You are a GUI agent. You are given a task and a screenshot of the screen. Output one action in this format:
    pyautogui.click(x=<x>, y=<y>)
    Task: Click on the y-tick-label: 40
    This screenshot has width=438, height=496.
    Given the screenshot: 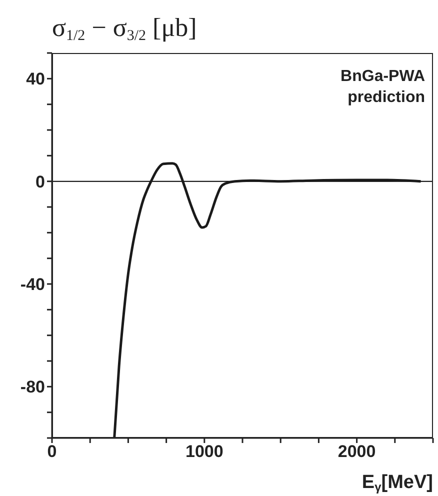 What is the action you would take?
    pyautogui.click(x=35, y=79)
    